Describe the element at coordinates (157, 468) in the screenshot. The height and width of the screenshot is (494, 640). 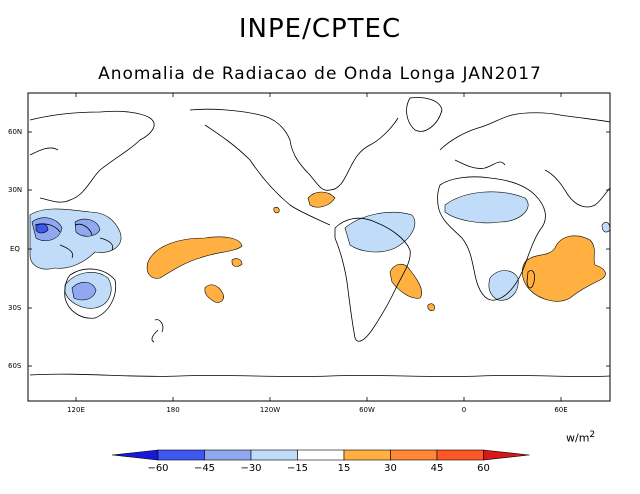
I see `colorbar-tick-label: −60` at that location.